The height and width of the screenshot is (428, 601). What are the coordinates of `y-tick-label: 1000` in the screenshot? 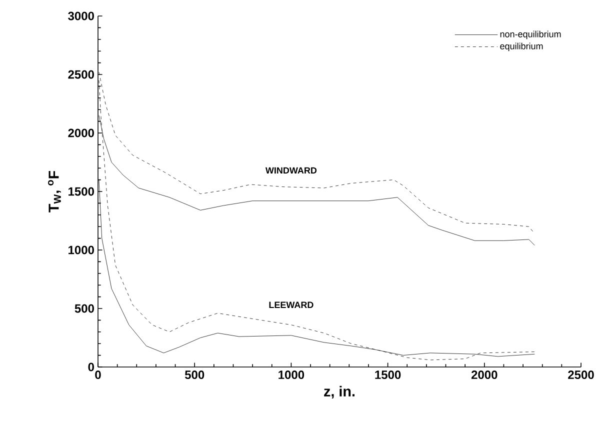 It's located at (81, 250).